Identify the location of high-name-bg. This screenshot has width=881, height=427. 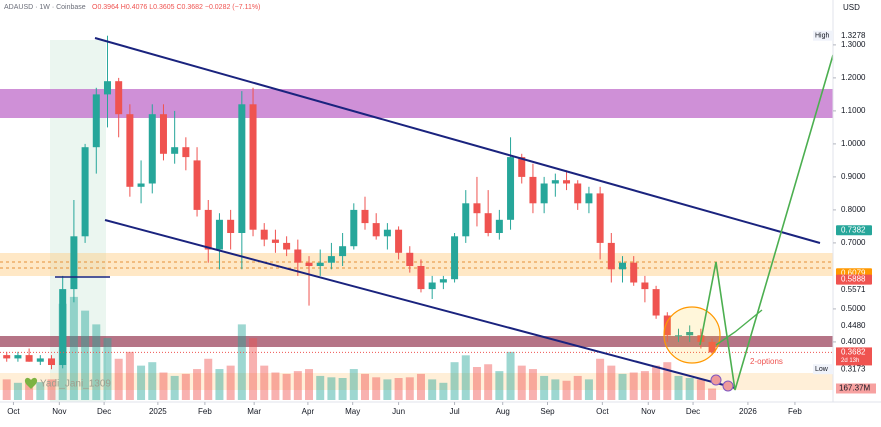
(823, 35).